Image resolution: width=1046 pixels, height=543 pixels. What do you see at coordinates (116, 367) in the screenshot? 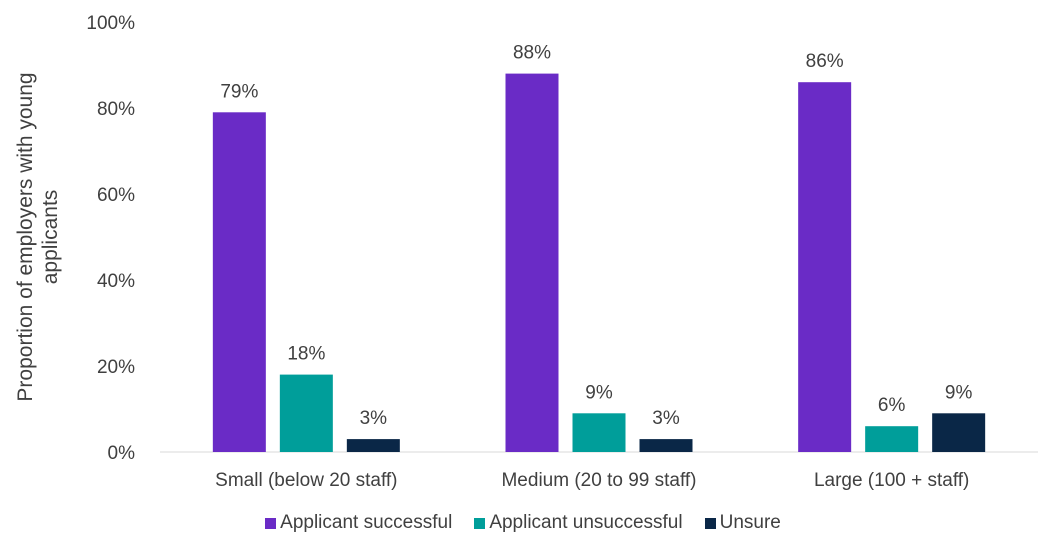
I see `y-tick-label: 20%` at bounding box center [116, 367].